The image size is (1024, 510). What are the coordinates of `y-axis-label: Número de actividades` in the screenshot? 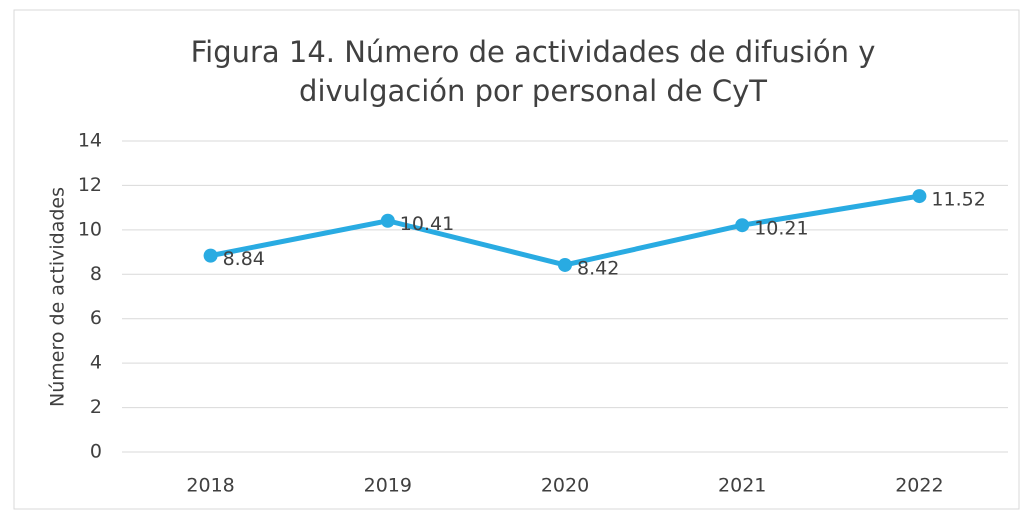 It's located at (58, 297).